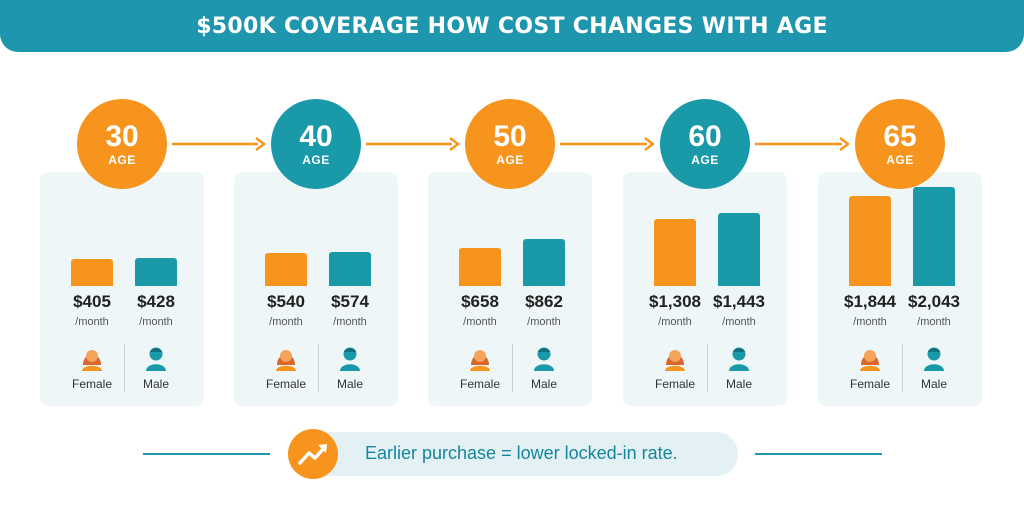 This screenshot has width=1024, height=509. I want to click on trend-up-icon, so click(313, 454).